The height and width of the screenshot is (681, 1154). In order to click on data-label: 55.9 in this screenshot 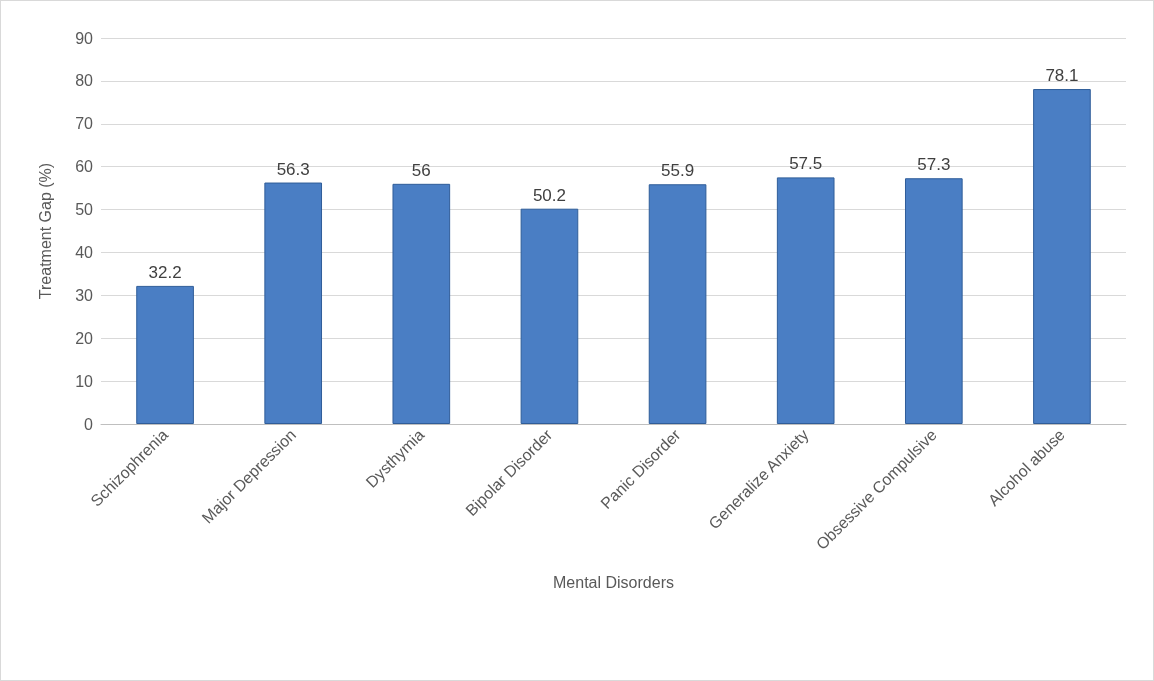, I will do `click(678, 171)`.